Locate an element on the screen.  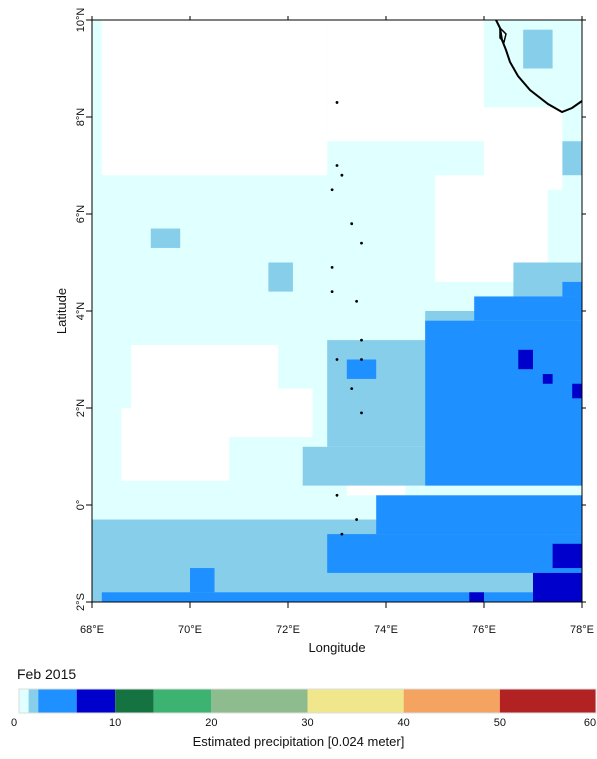
lat-tick-label: 8°N is located at coordinates (81, 117).